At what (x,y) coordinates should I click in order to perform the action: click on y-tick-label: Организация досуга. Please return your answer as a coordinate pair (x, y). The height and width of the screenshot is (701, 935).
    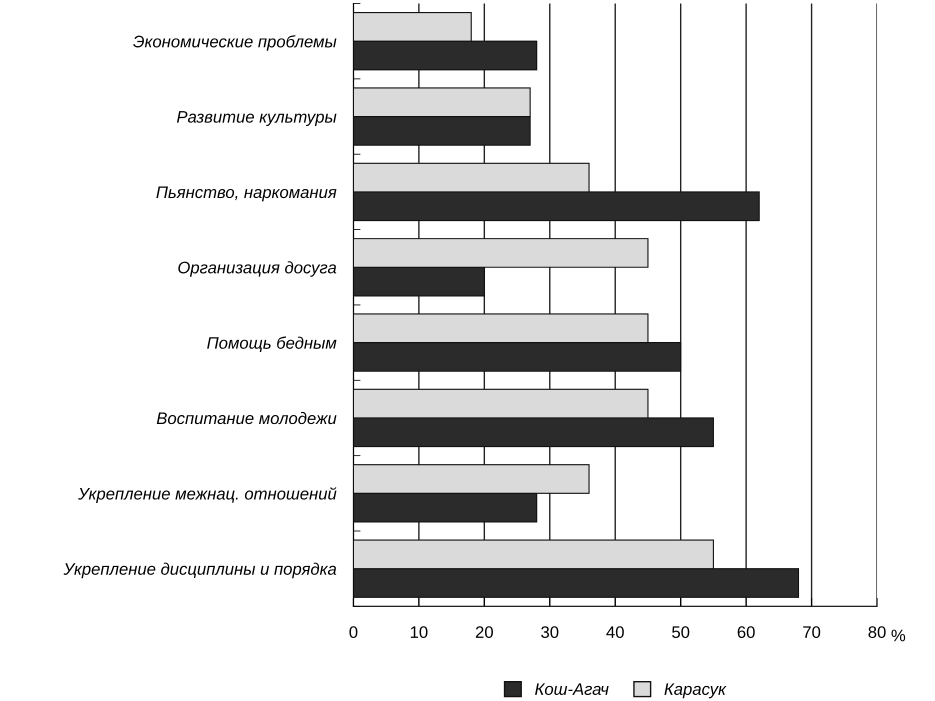
    Looking at the image, I should click on (257, 269).